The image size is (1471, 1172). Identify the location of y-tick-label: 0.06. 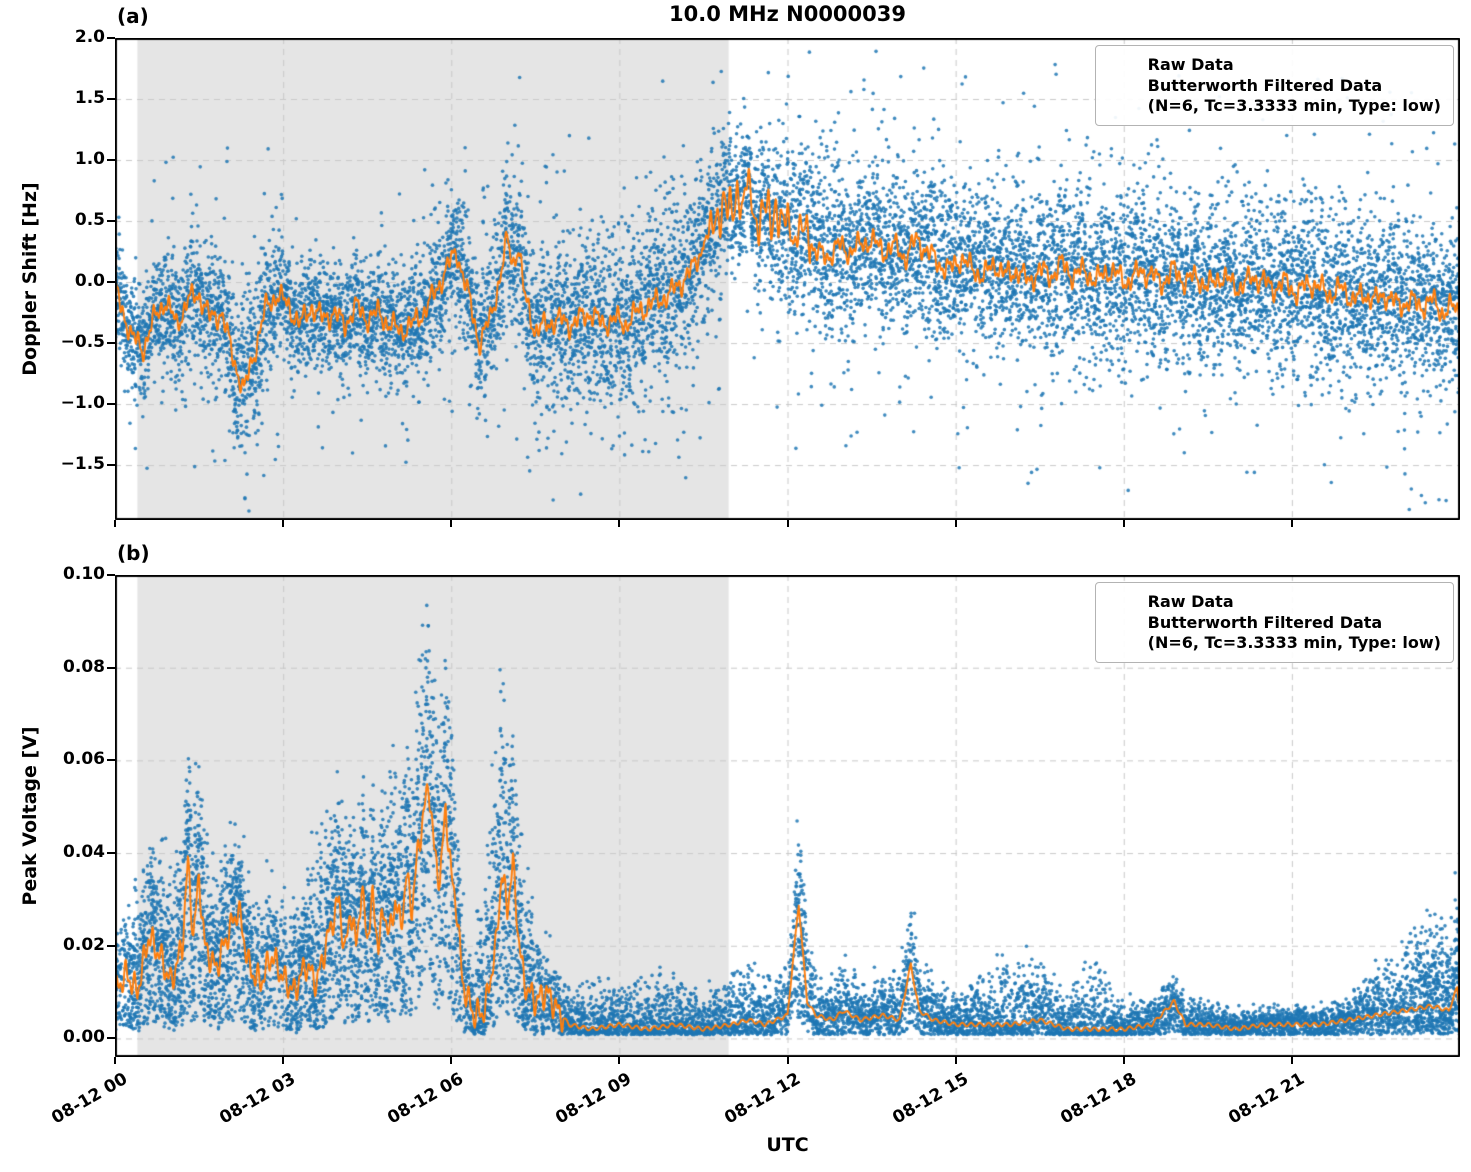
(84, 759).